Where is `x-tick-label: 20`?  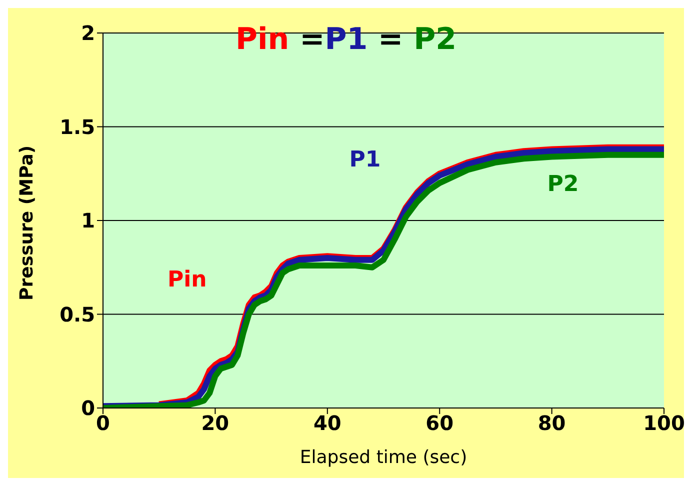
x-tick-label: 20 is located at coordinates (215, 423).